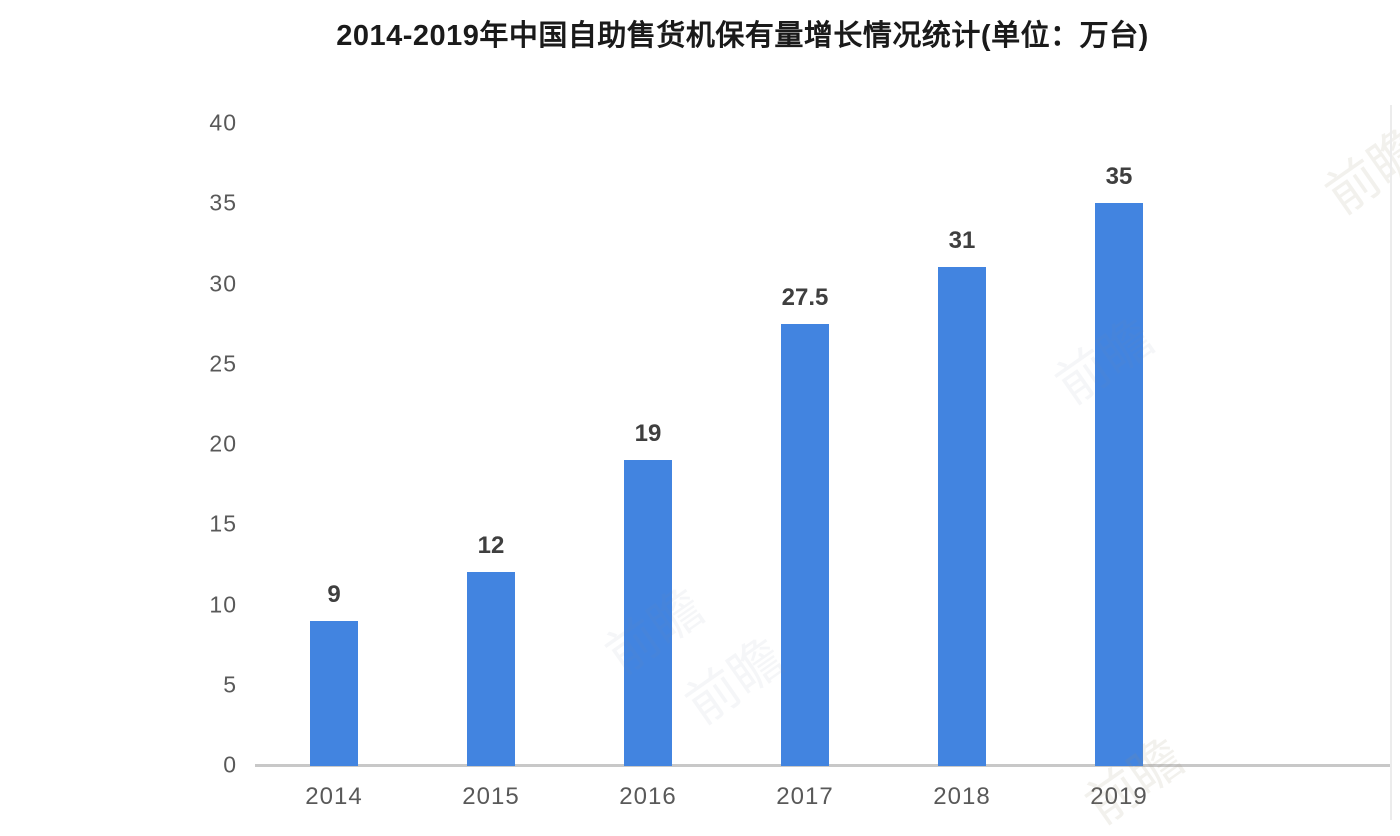 The image size is (1400, 836). What do you see at coordinates (962, 796) in the screenshot?
I see `x-tick-label: 2018` at bounding box center [962, 796].